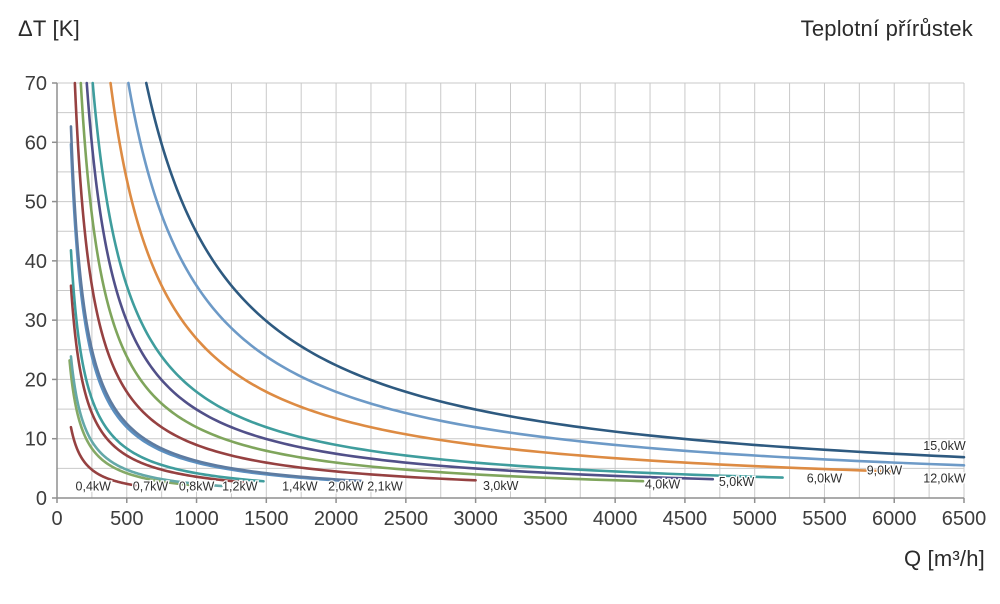  What do you see at coordinates (385, 487) in the screenshot?
I see `curve-label-2,1kW: 2,1kW` at bounding box center [385, 487].